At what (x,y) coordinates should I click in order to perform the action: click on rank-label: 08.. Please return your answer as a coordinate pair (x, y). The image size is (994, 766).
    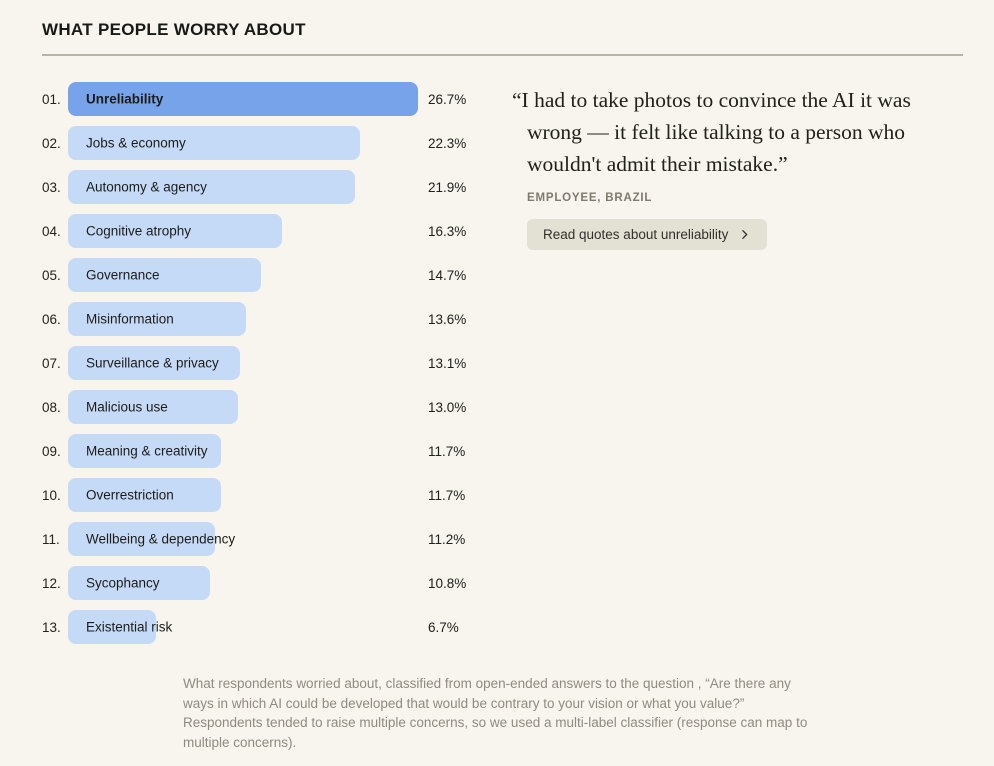
    Looking at the image, I should click on (51, 407).